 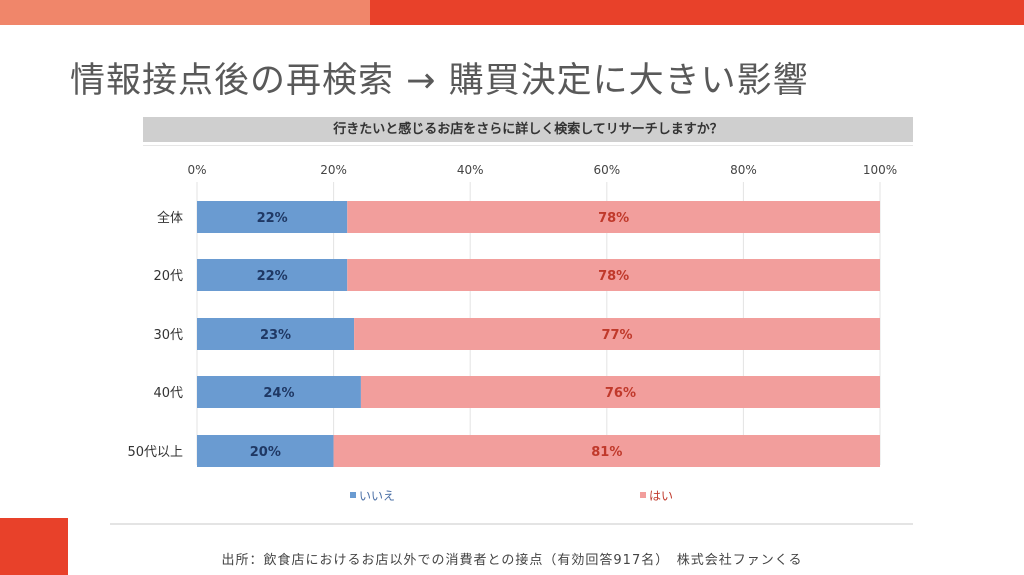 I want to click on category-label: 50代以上, so click(x=155, y=452).